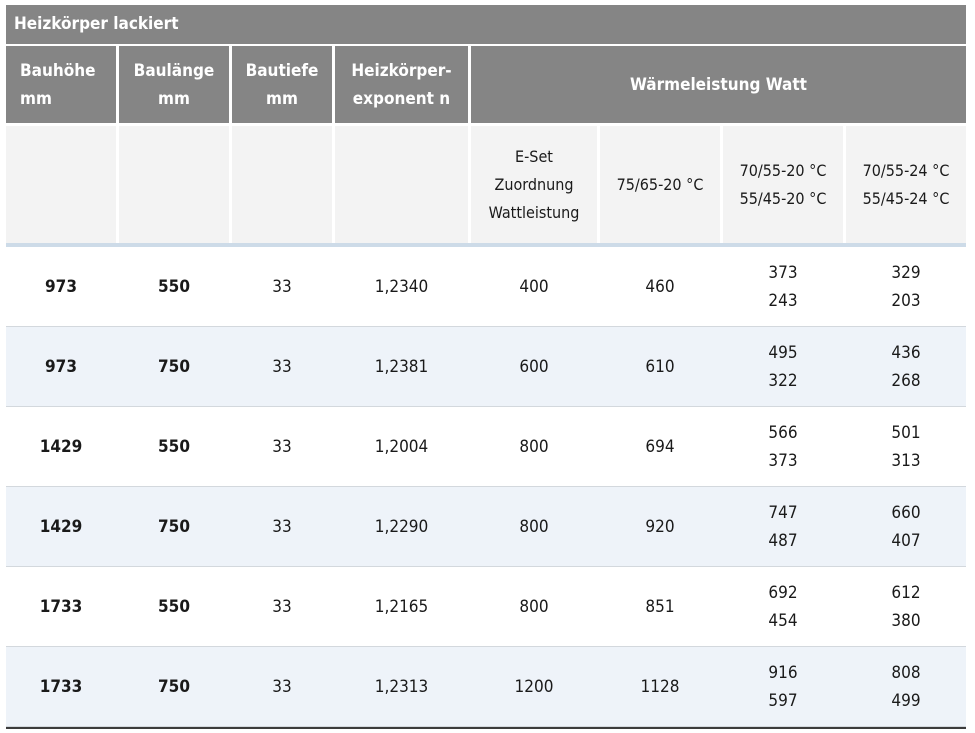 This screenshot has height=733, width=975. Describe the element at coordinates (401, 70) in the screenshot. I see `header-exponent-line1: Heizkörper-` at that location.